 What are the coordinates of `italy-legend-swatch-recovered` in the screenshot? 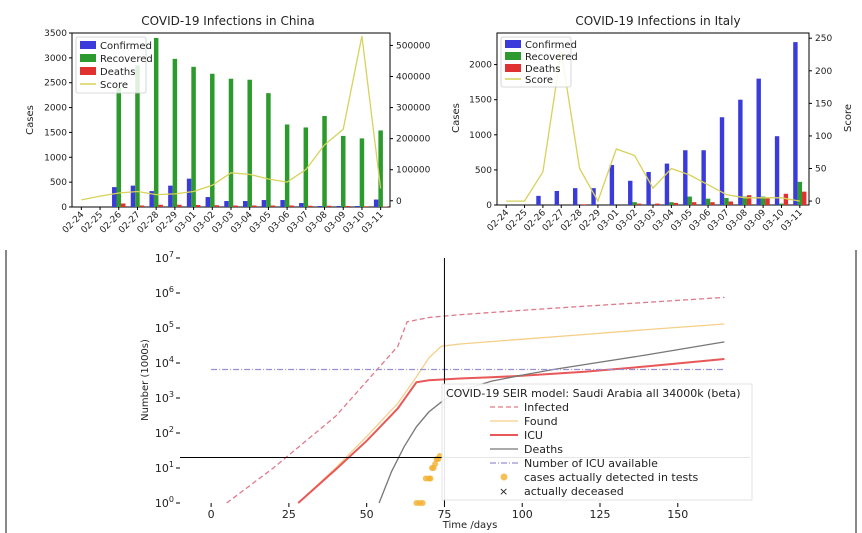 It's located at (513, 56).